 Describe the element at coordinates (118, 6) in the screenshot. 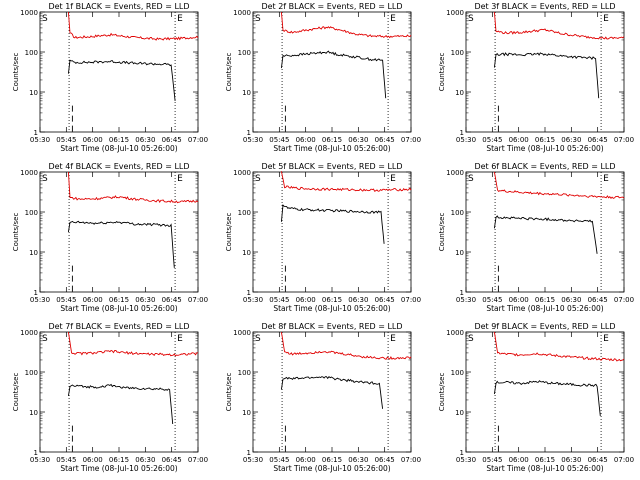

I see `panel-title: Det 1f BLACK = Events, RED = LLD` at that location.